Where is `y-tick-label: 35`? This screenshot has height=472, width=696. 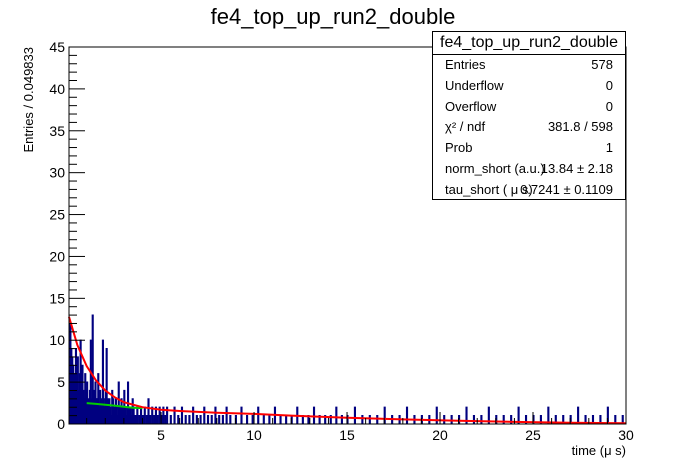 y-tick-label: 35 is located at coordinates (57, 131).